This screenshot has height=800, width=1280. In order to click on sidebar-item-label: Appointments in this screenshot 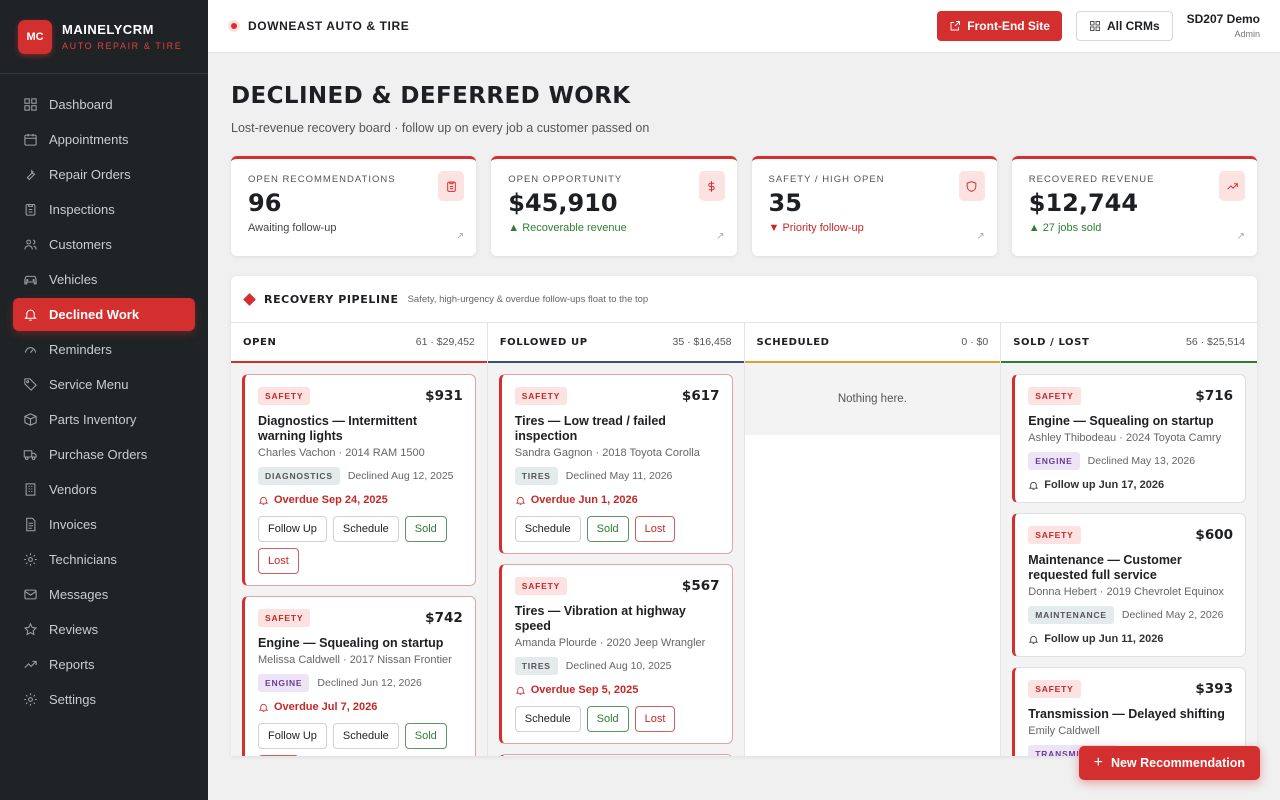, I will do `click(89, 139)`.